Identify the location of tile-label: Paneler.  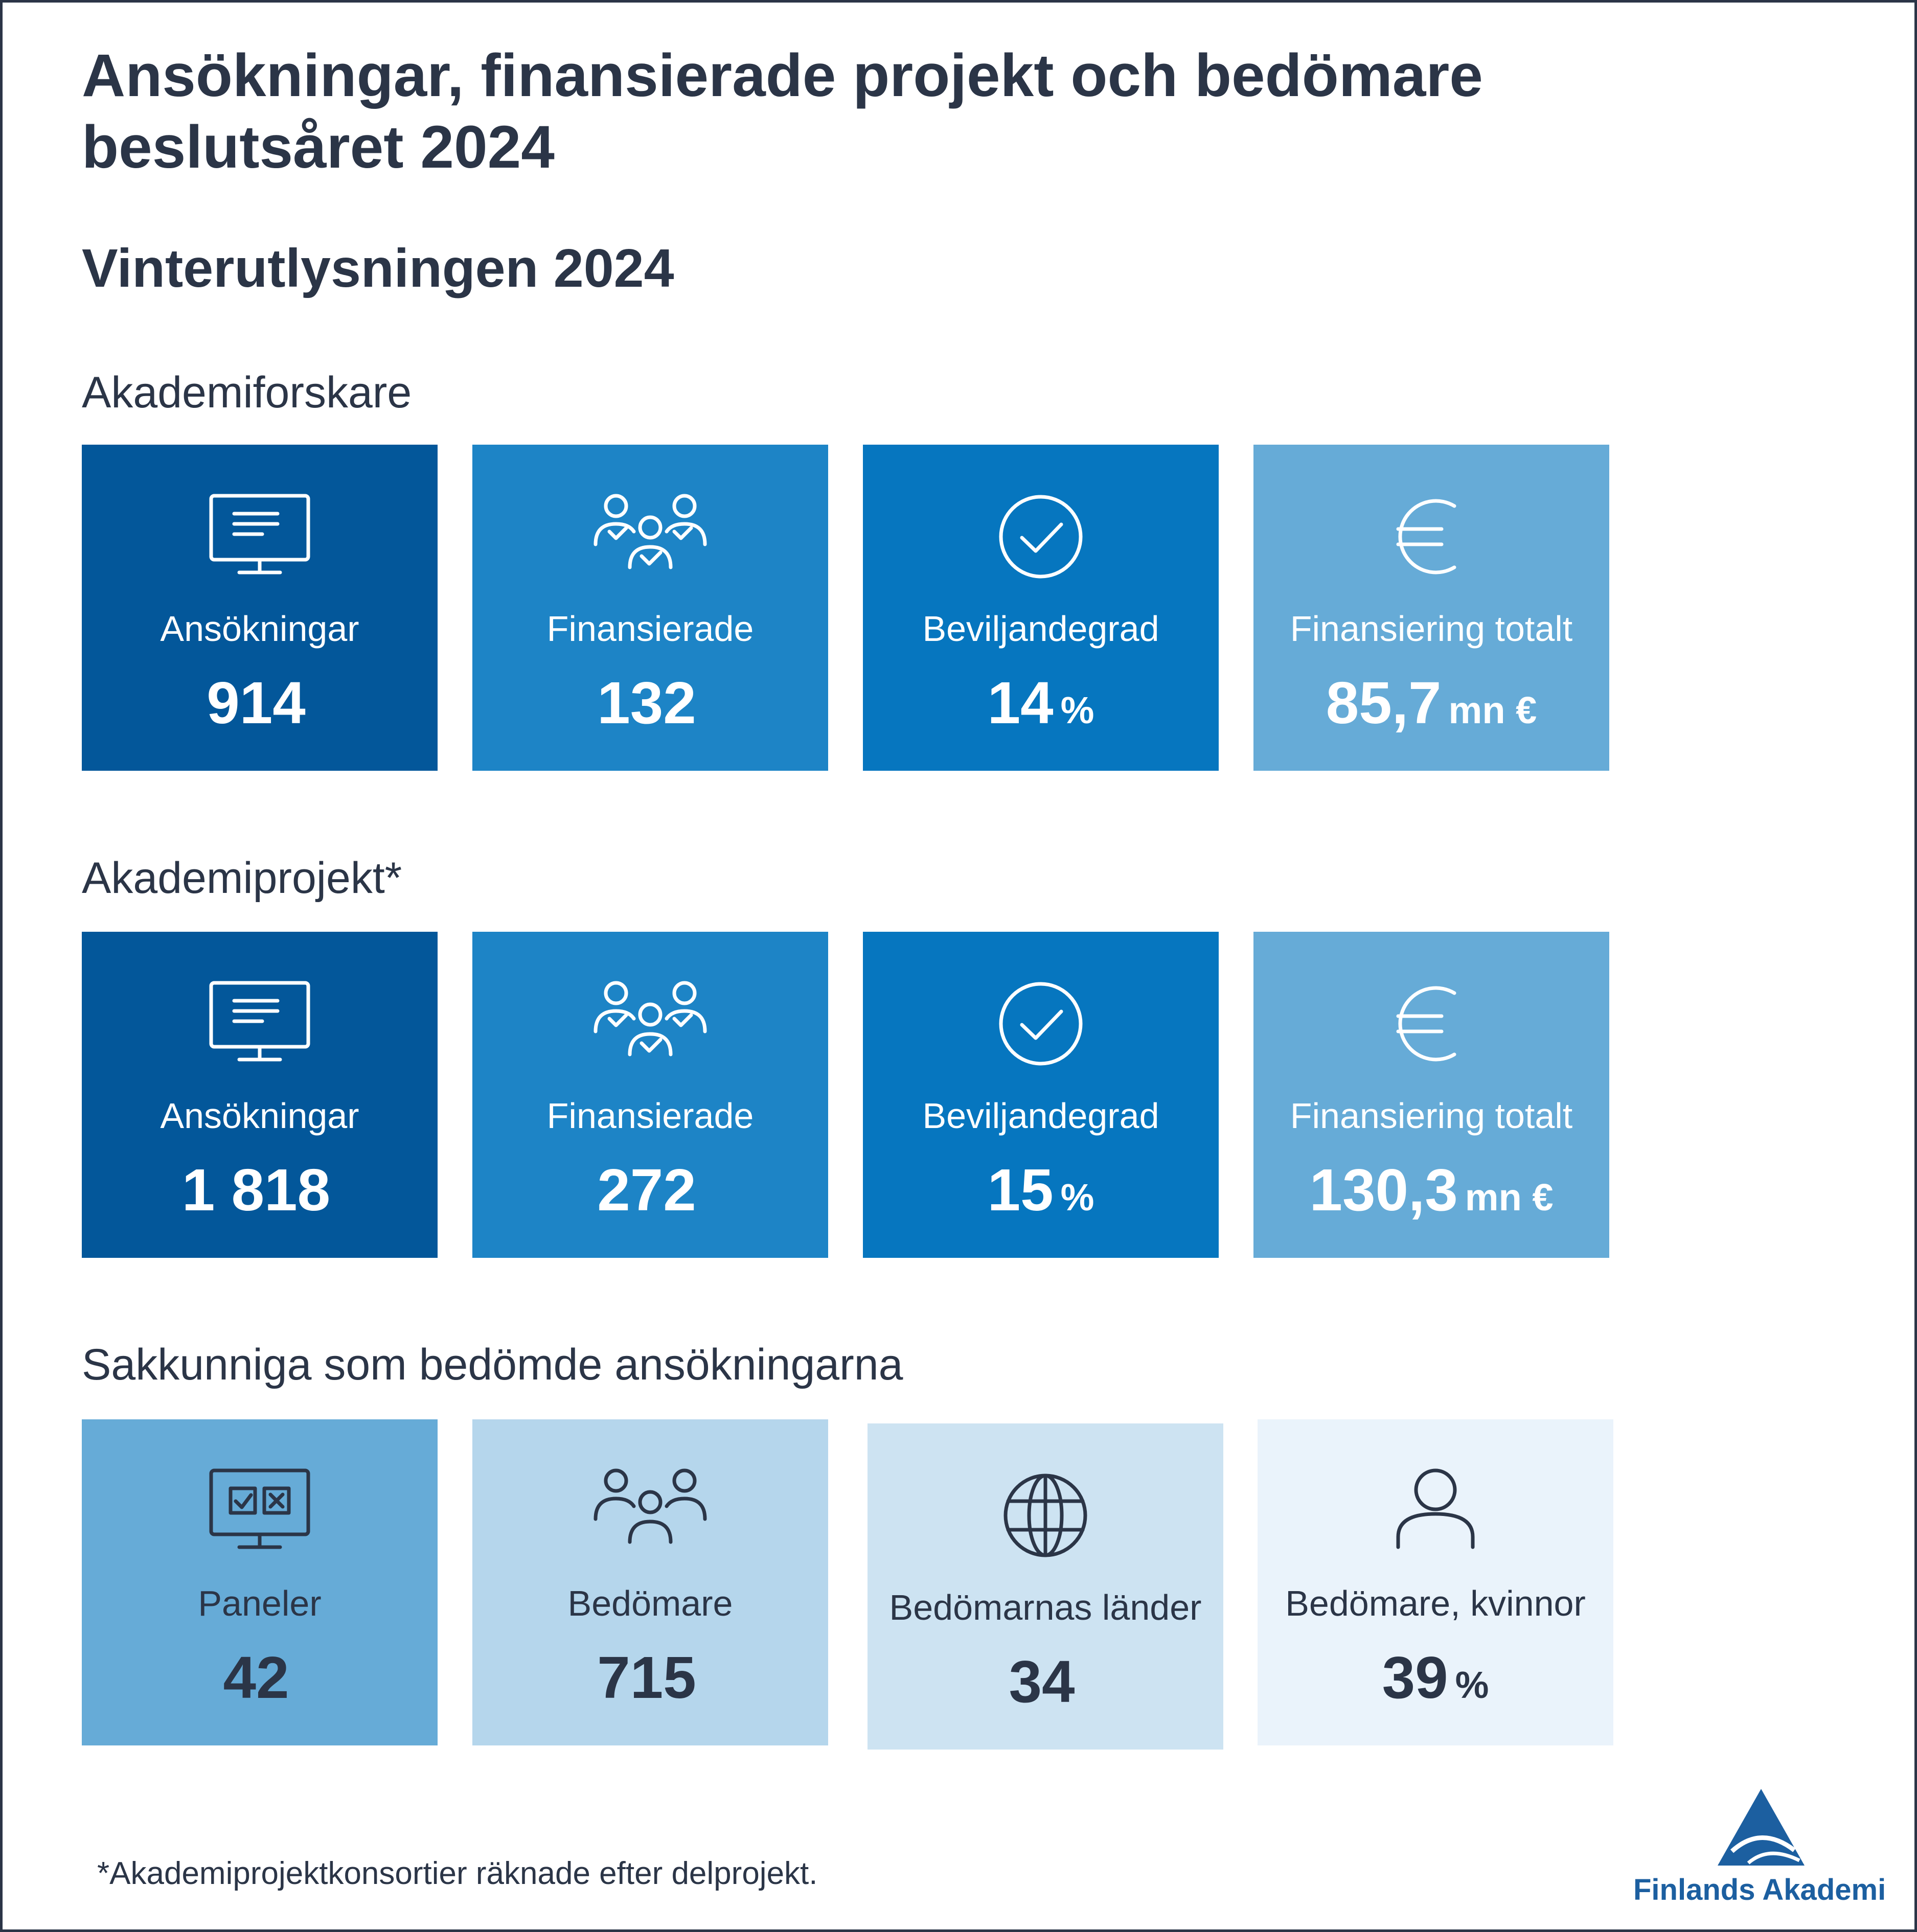
(260, 1603).